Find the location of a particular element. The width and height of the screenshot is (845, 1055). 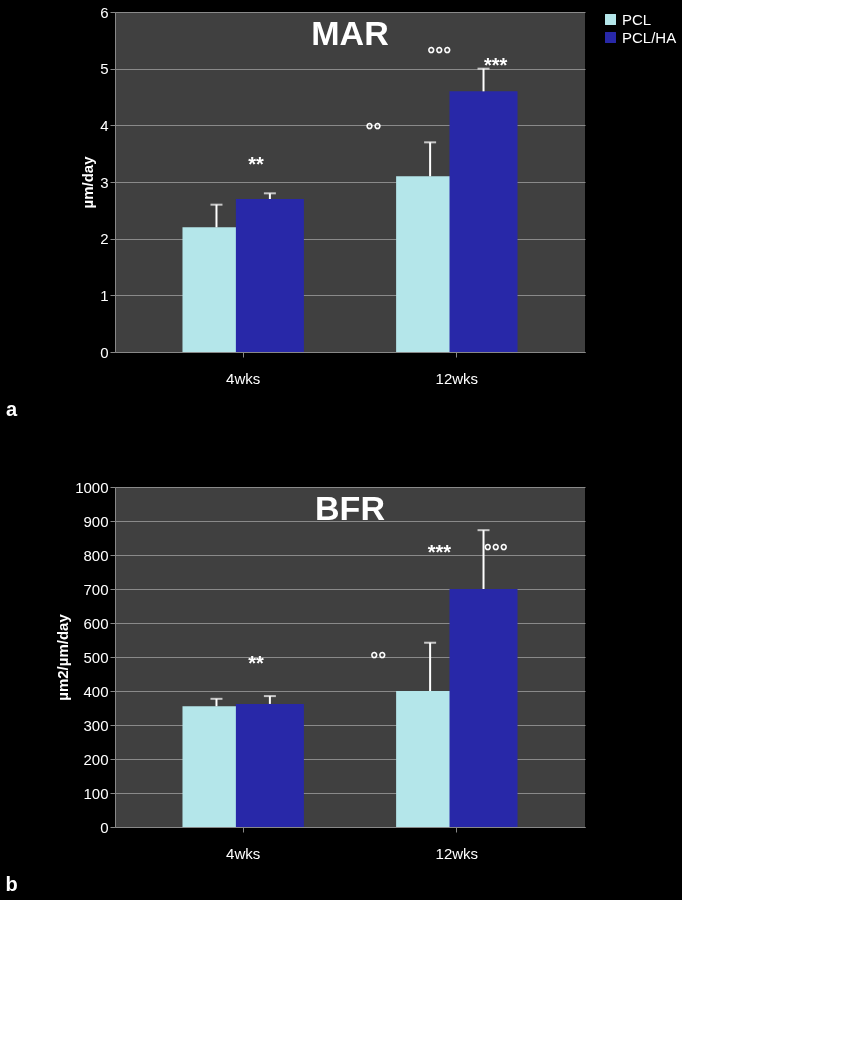

y-tick-label: 6 is located at coordinates (104, 12).